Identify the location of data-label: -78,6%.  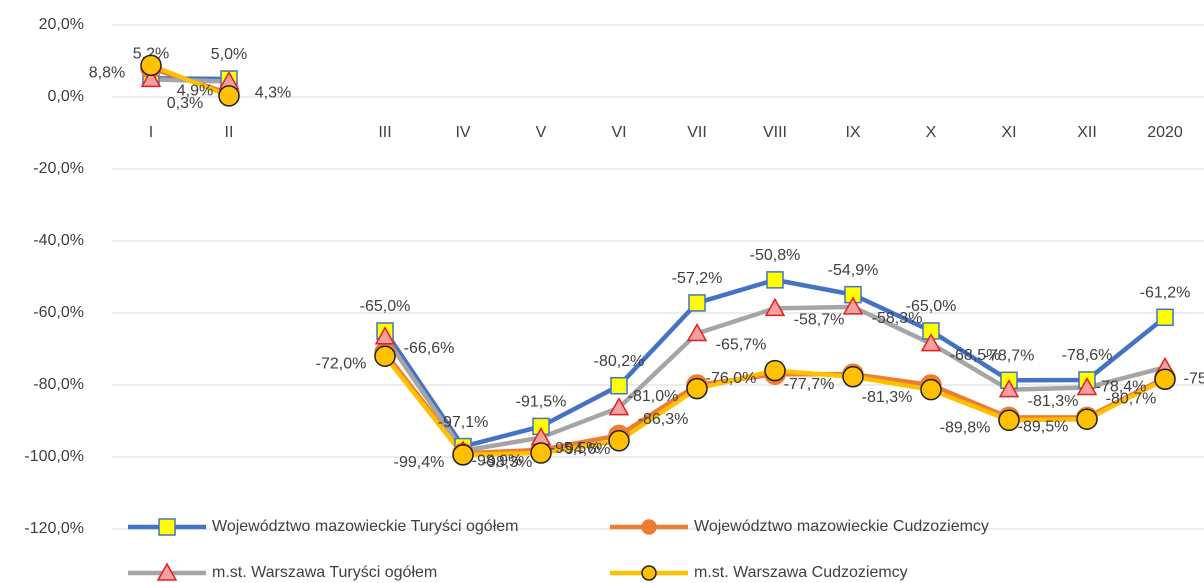
(1087, 355).